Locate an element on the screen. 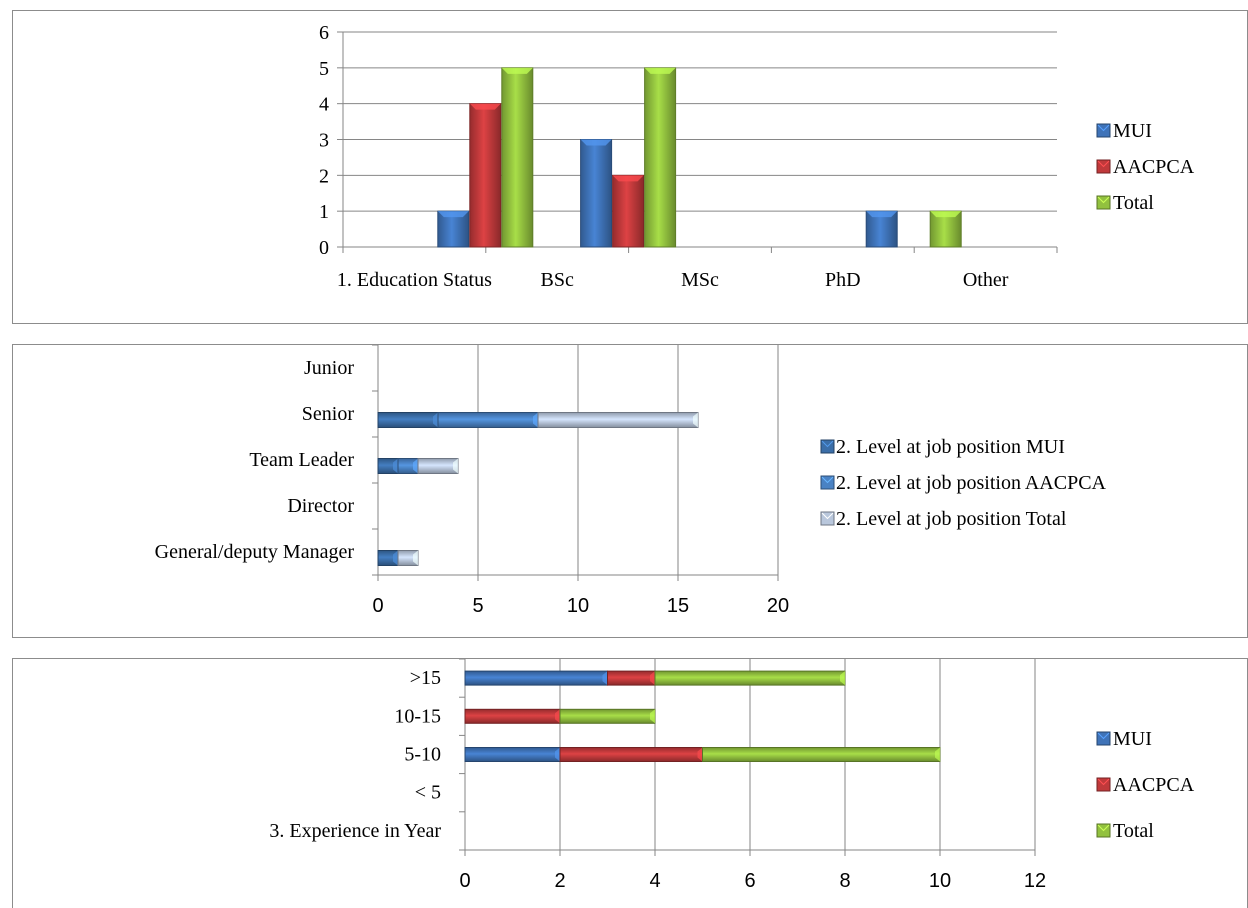  legend-label: 2. Level at job position MUI is located at coordinates (950, 447).